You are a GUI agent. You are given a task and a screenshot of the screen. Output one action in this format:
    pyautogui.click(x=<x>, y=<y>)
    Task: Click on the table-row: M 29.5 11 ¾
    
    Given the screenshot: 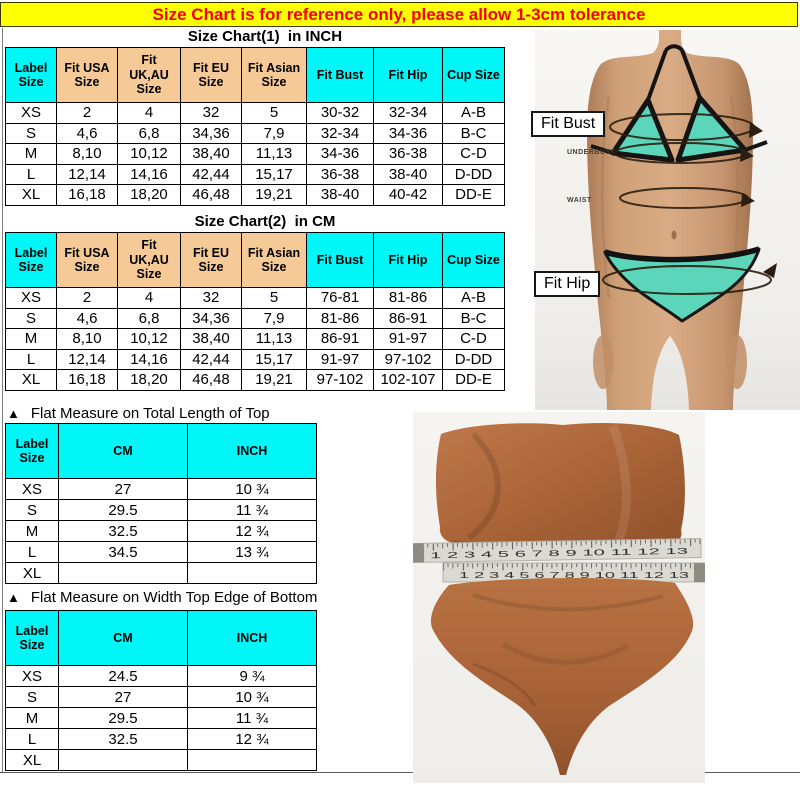 What is the action you would take?
    pyautogui.click(x=161, y=718)
    